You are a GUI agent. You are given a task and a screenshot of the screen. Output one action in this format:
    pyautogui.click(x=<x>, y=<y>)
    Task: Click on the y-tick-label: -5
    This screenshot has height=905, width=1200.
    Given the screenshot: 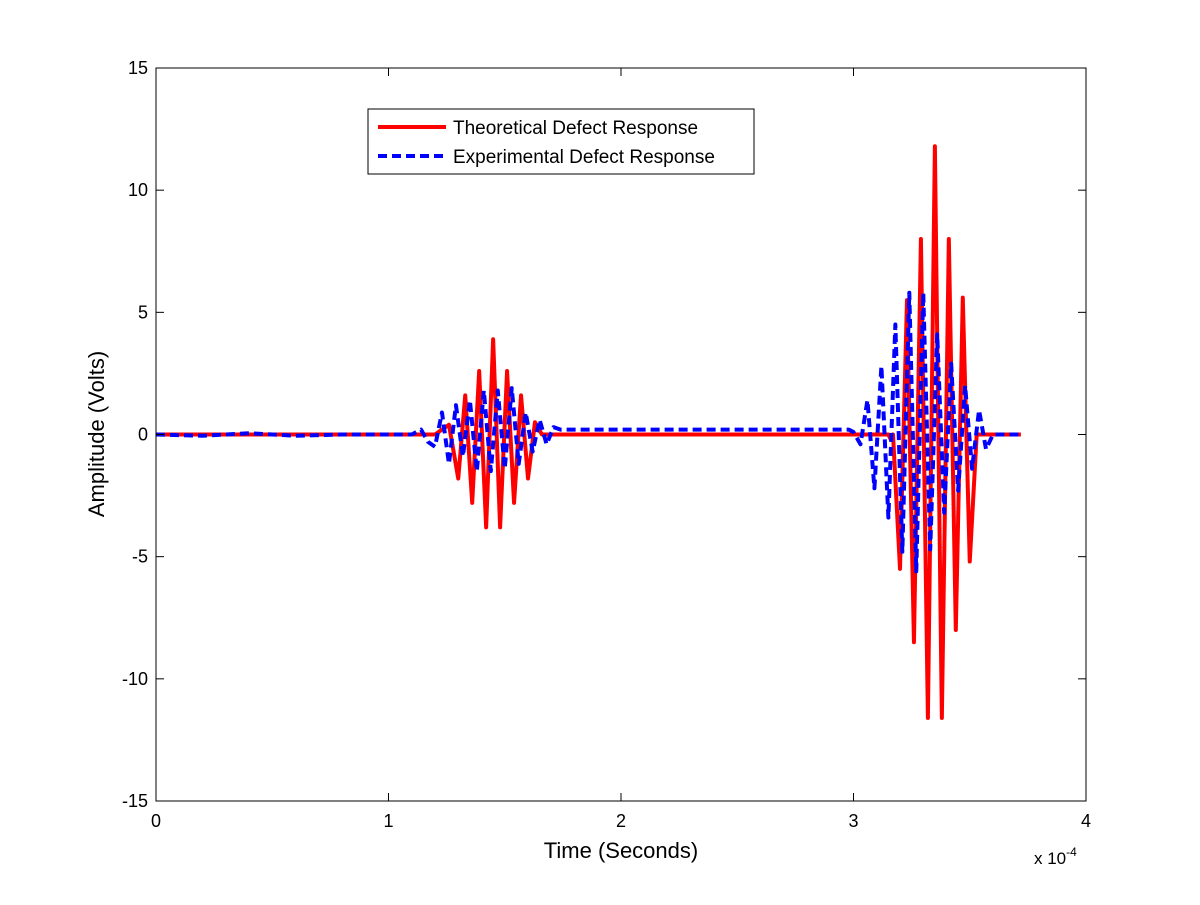 What is the action you would take?
    pyautogui.click(x=140, y=557)
    